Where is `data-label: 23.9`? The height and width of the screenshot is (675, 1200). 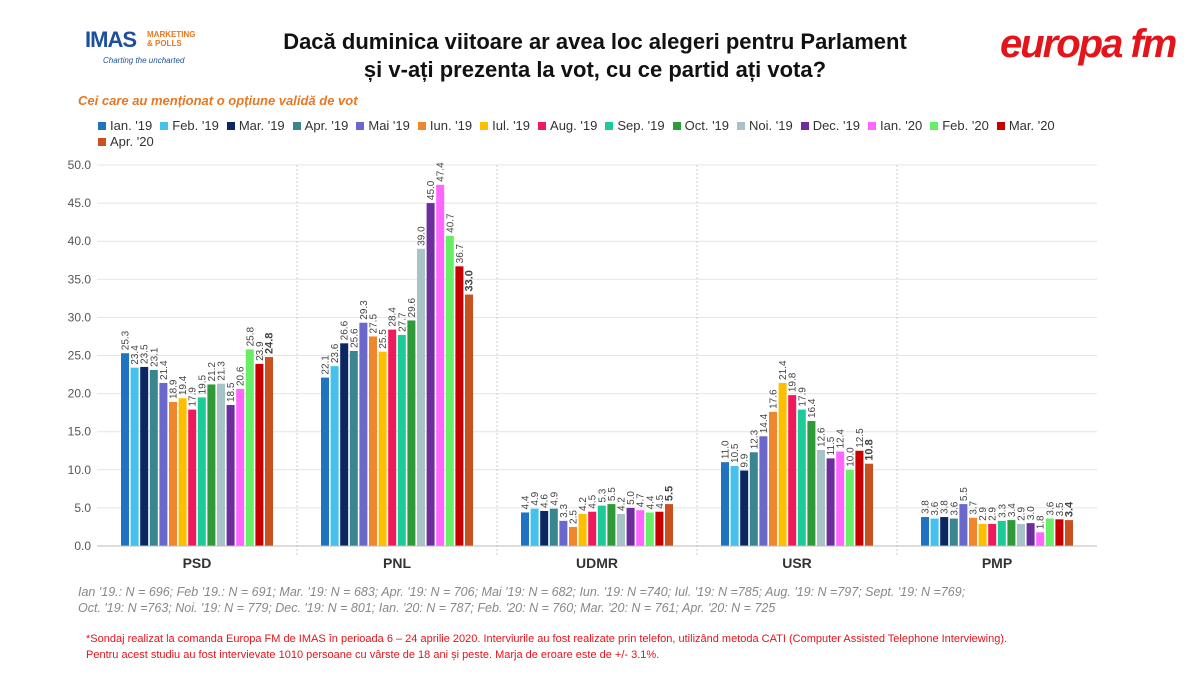
data-label: 23.9 is located at coordinates (260, 351).